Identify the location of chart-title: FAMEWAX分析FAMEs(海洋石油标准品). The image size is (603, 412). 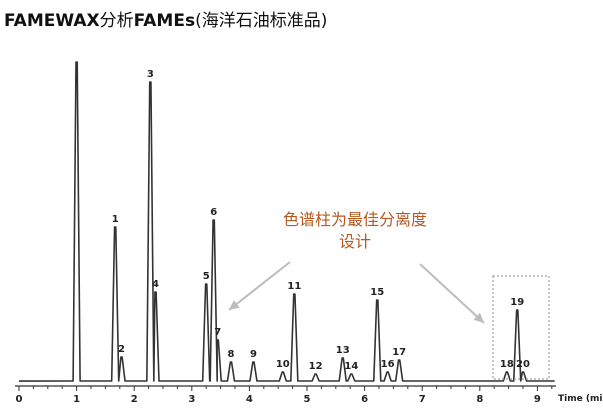
(165, 18).